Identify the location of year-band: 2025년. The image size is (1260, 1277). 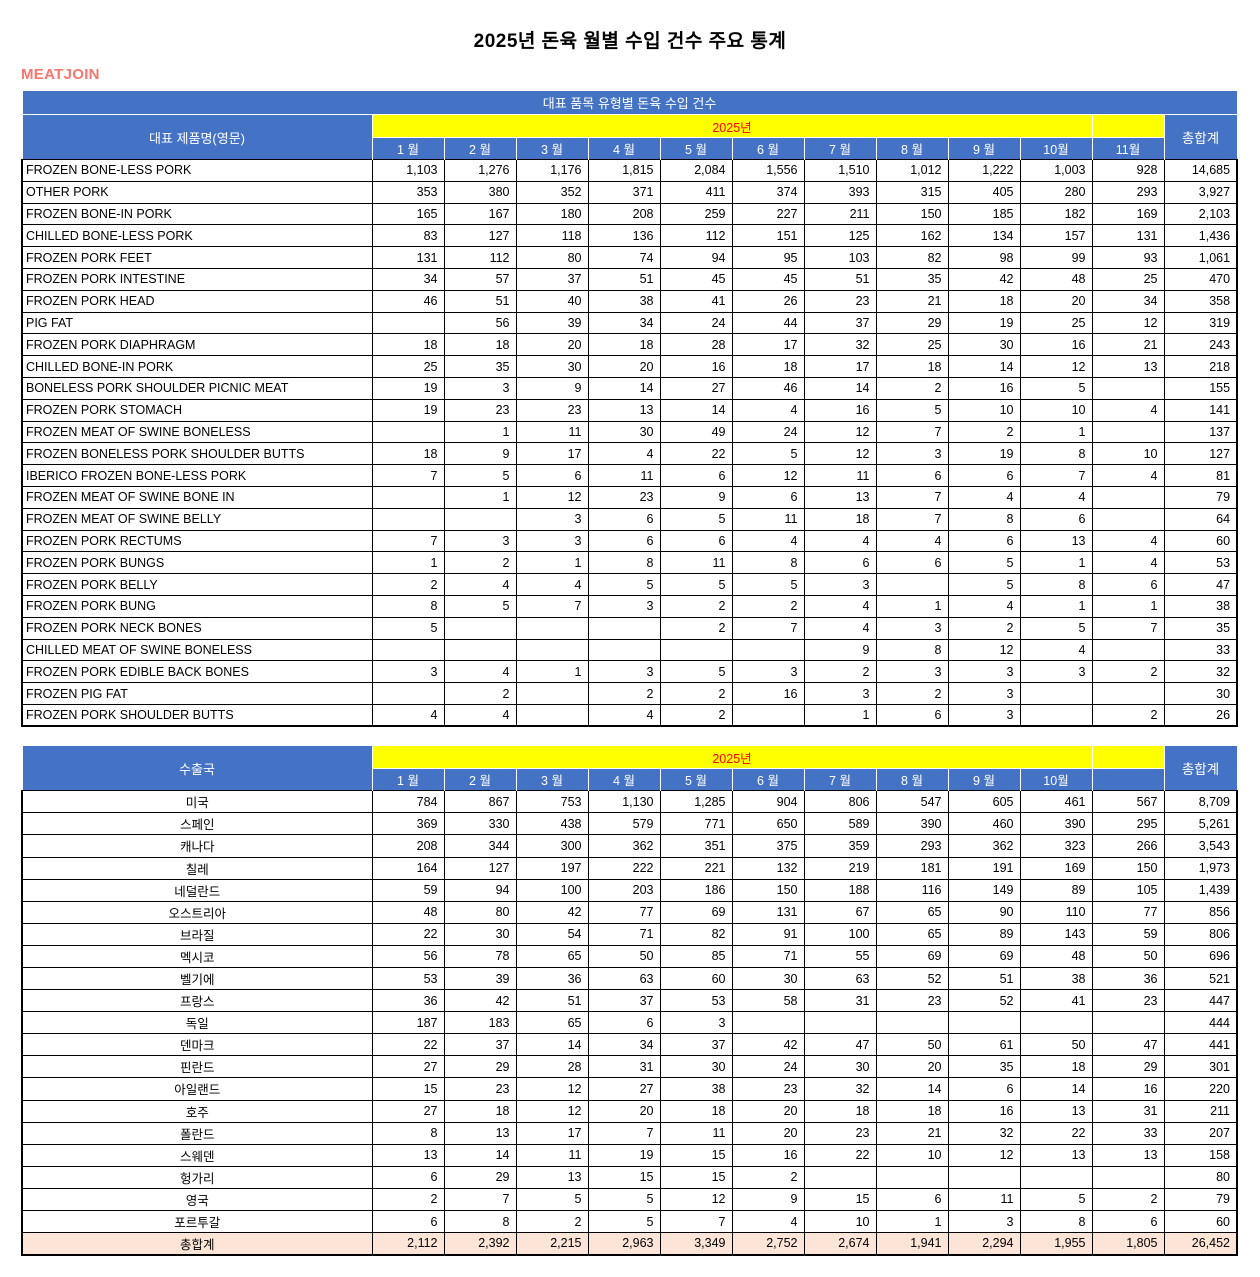
(732, 126).